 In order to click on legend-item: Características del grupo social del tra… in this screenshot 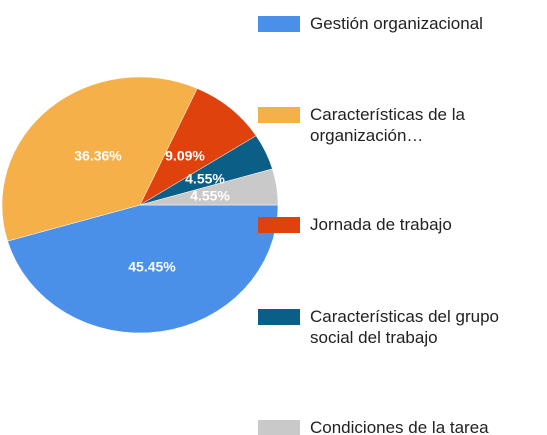, I will do `click(402, 327)`.